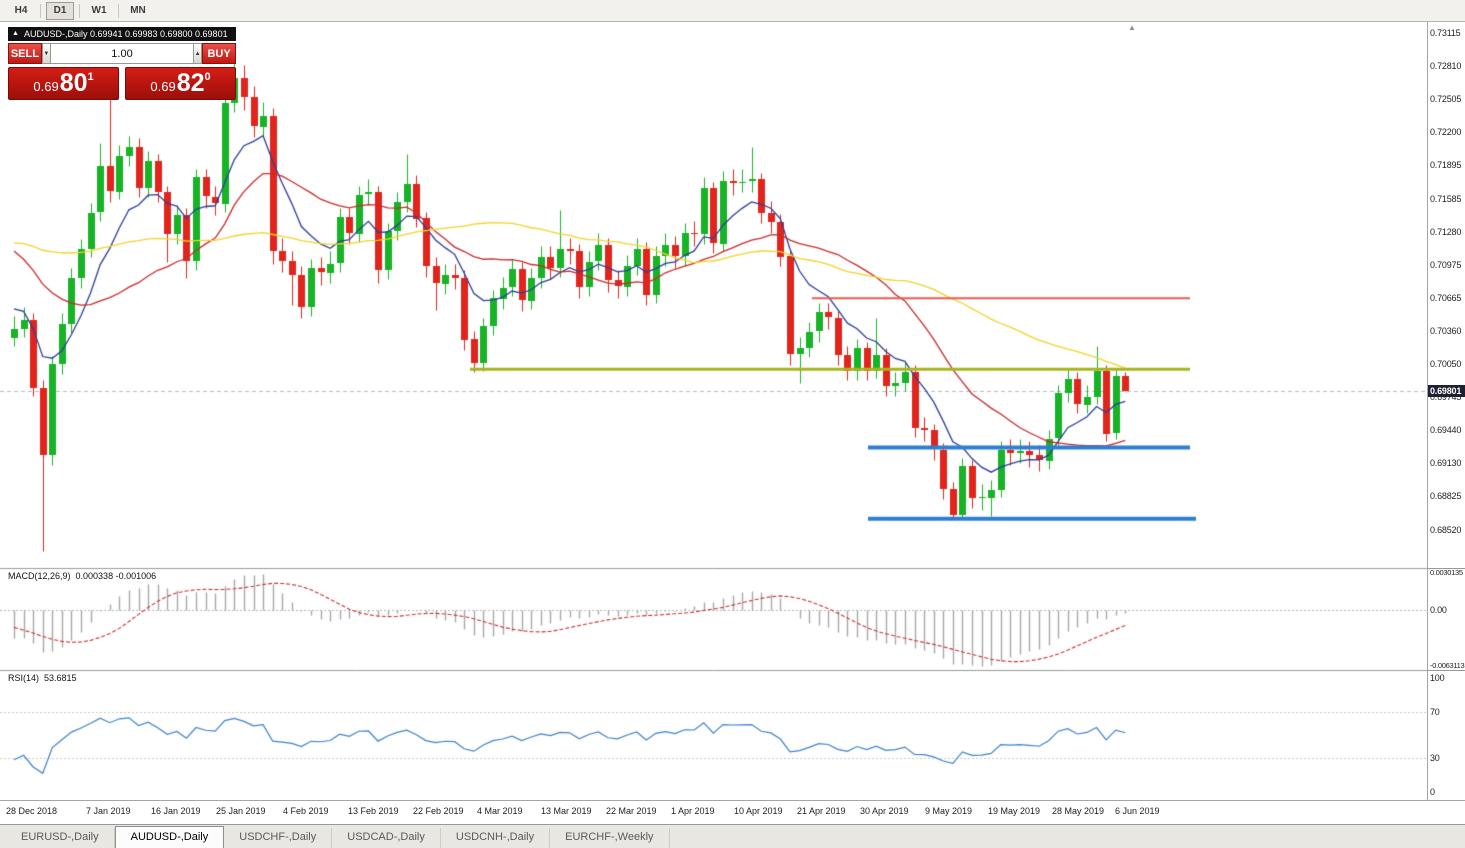  Describe the element at coordinates (1446, 165) in the screenshot. I see `axis-scale-label: 0.71895` at that location.